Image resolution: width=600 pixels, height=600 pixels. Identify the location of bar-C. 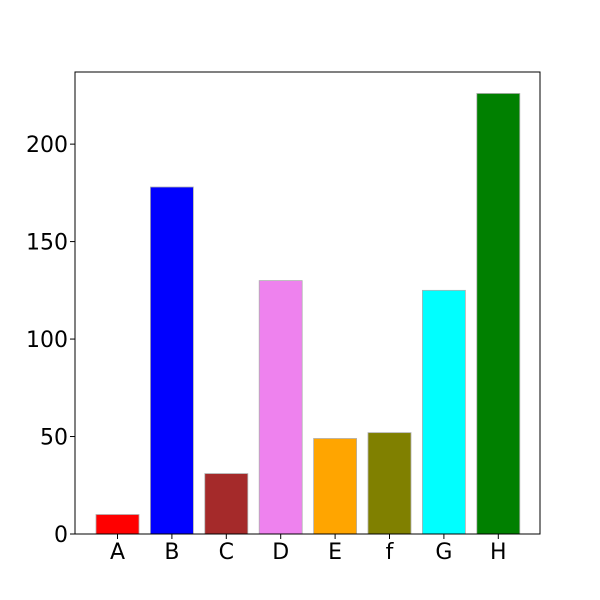
(226, 504).